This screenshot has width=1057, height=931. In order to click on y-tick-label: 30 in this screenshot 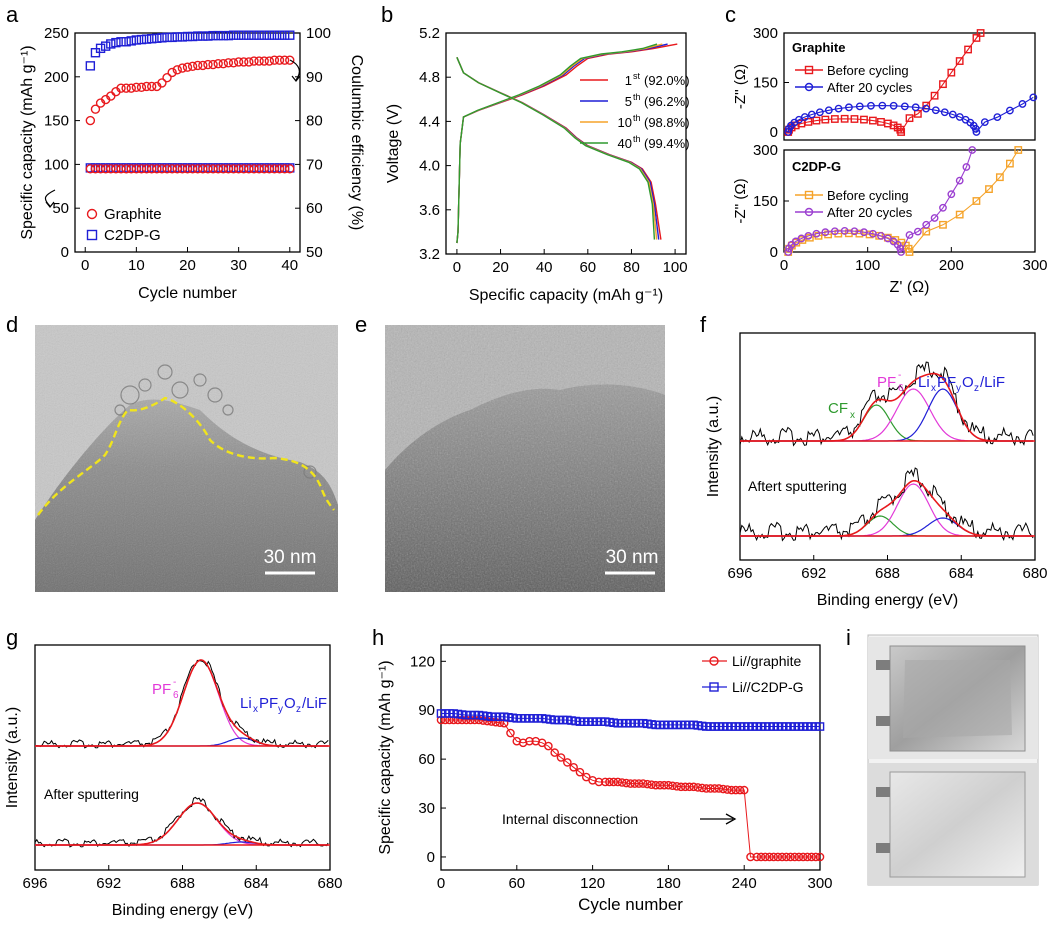, I will do `click(426, 808)`.